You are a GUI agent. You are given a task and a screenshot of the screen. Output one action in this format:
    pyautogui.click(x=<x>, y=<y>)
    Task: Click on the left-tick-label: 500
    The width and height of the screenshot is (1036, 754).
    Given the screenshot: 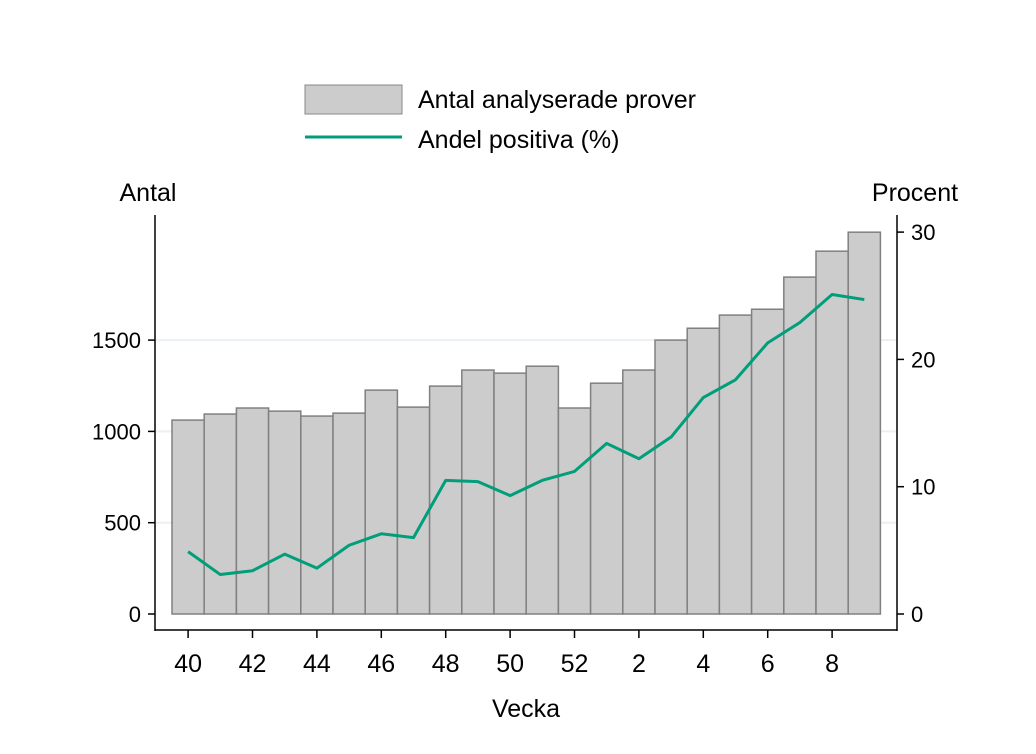 What is the action you would take?
    pyautogui.click(x=122, y=523)
    